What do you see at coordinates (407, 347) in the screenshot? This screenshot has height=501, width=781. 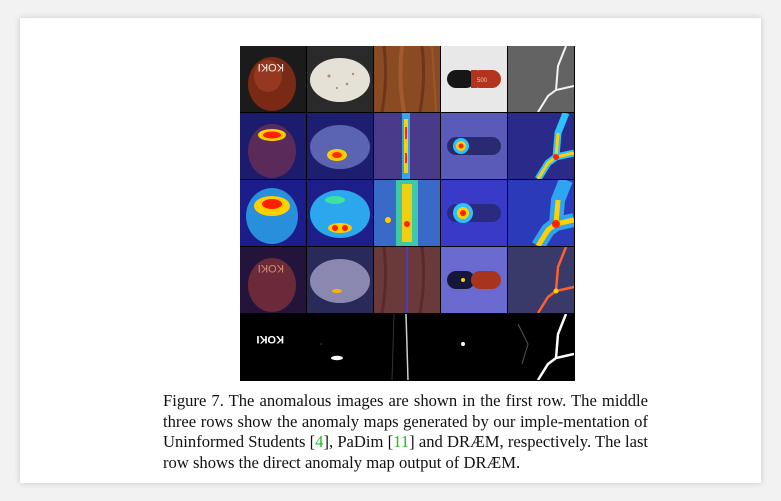 I see `mask-wood` at bounding box center [407, 347].